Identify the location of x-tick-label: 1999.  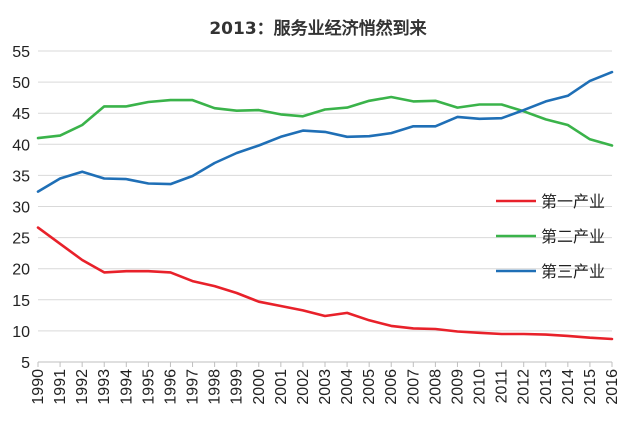
(237, 387).